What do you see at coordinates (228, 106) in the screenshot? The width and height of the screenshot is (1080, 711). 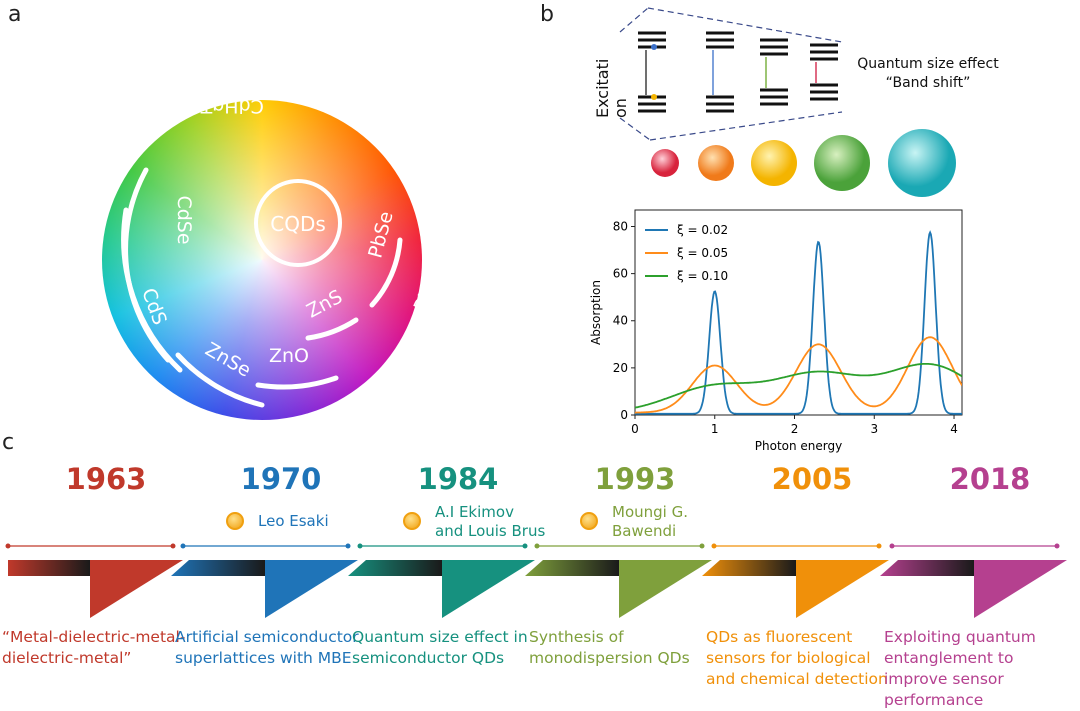 I see `material-cdhgte: CdHgTe` at bounding box center [228, 106].